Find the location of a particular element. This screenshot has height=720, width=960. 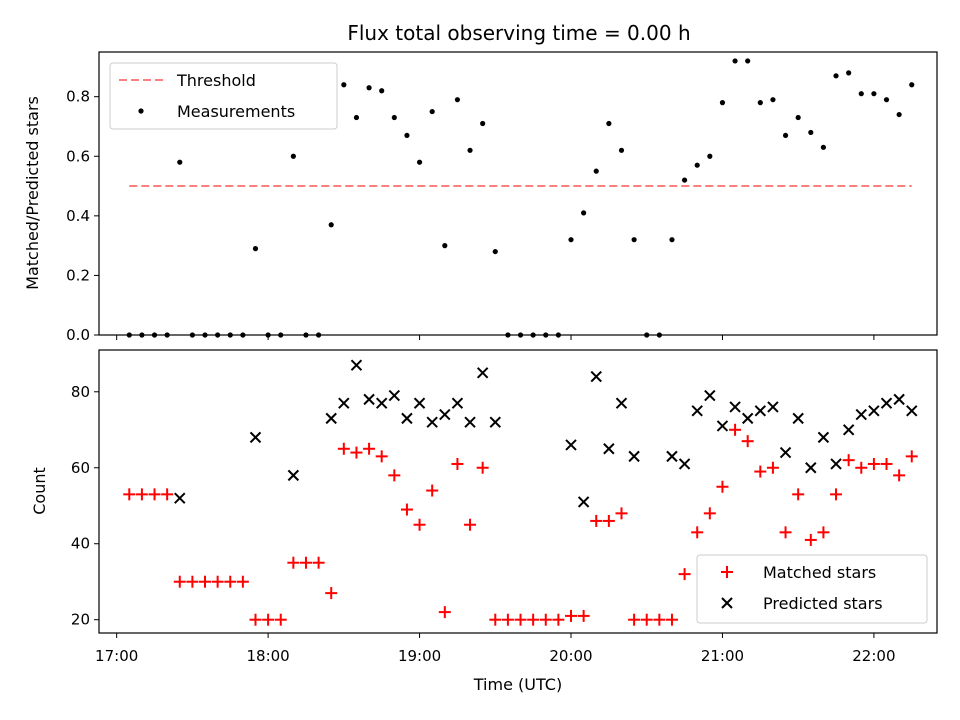

xtick-label: 22:00 is located at coordinates (873, 656).